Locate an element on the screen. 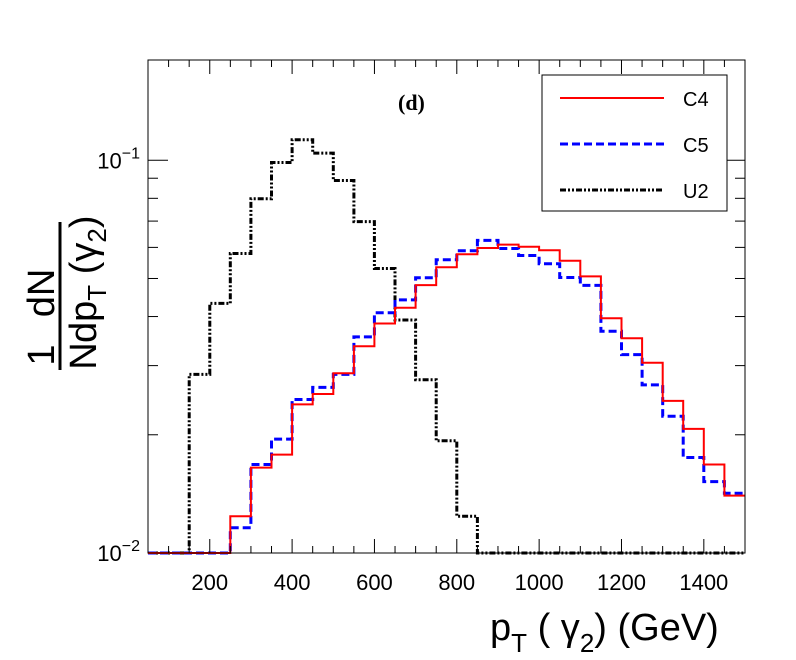 This screenshot has width=796, height=660. x-axis-title-end: ) (GeV) is located at coordinates (656, 628).